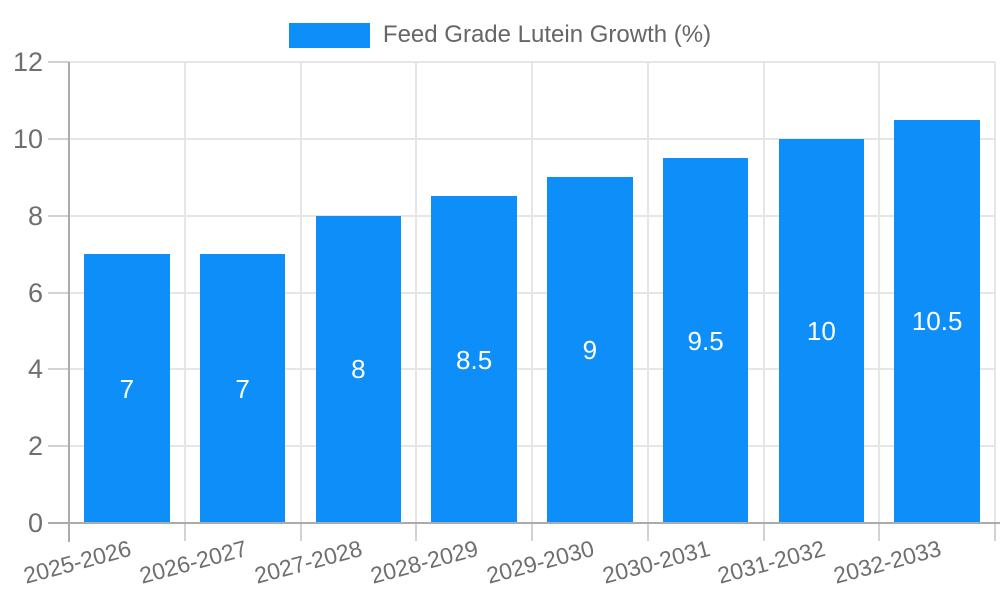  Describe the element at coordinates (329, 35) in the screenshot. I see `legend-swatch-icon` at that location.